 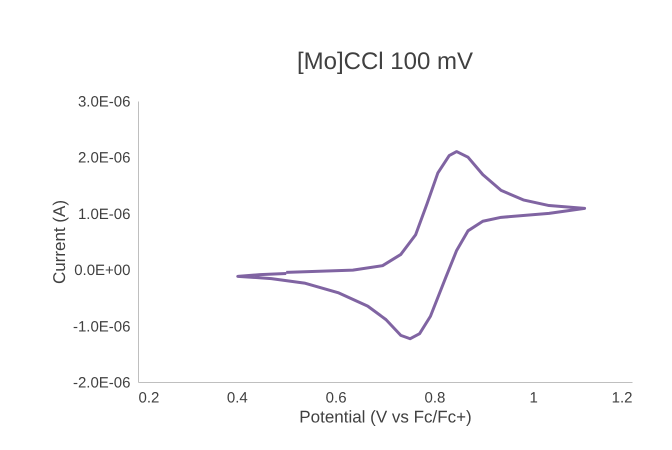 What do you see at coordinates (435, 398) in the screenshot?
I see `x-tick-label: 0.8` at bounding box center [435, 398].